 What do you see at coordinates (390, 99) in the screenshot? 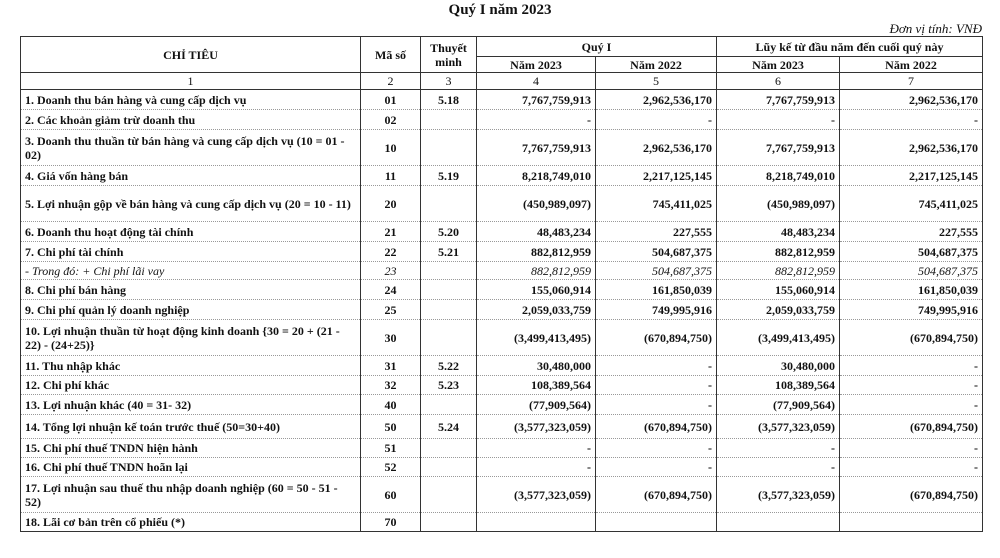
I see `row-code: 01` at bounding box center [390, 99].